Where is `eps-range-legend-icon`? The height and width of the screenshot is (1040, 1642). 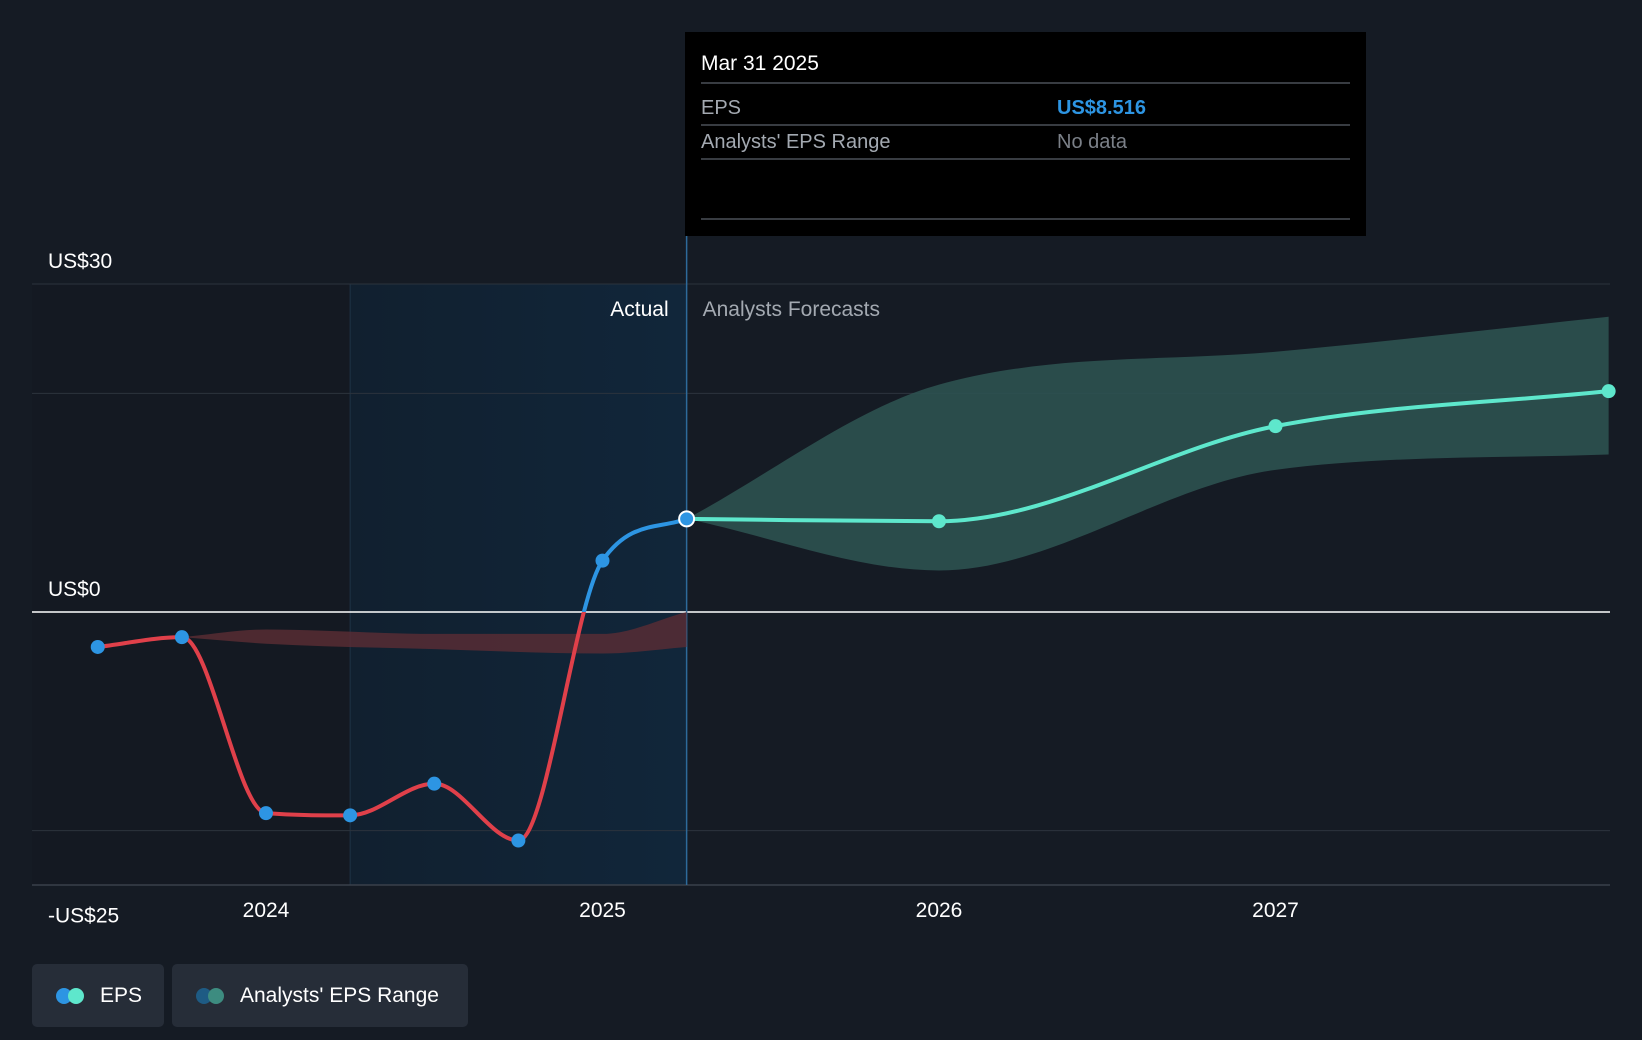
eps-range-legend-icon is located at coordinates (211, 995).